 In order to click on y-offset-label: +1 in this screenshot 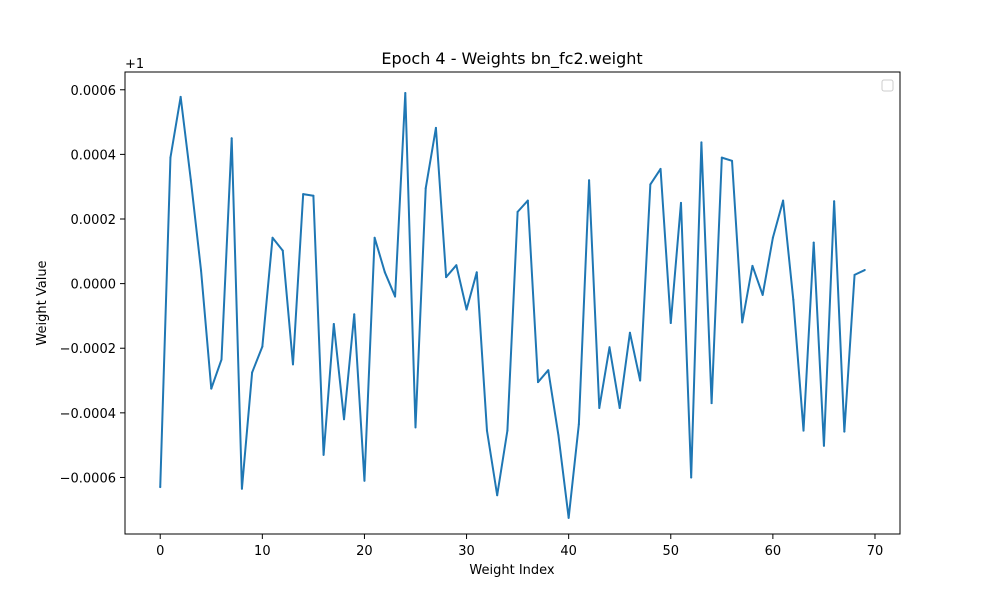, I will do `click(134, 64)`.